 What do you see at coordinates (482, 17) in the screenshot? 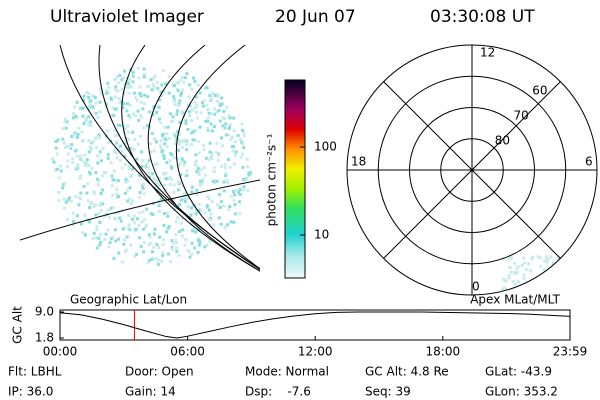
I see `time: 03:30:08 UT` at bounding box center [482, 17].